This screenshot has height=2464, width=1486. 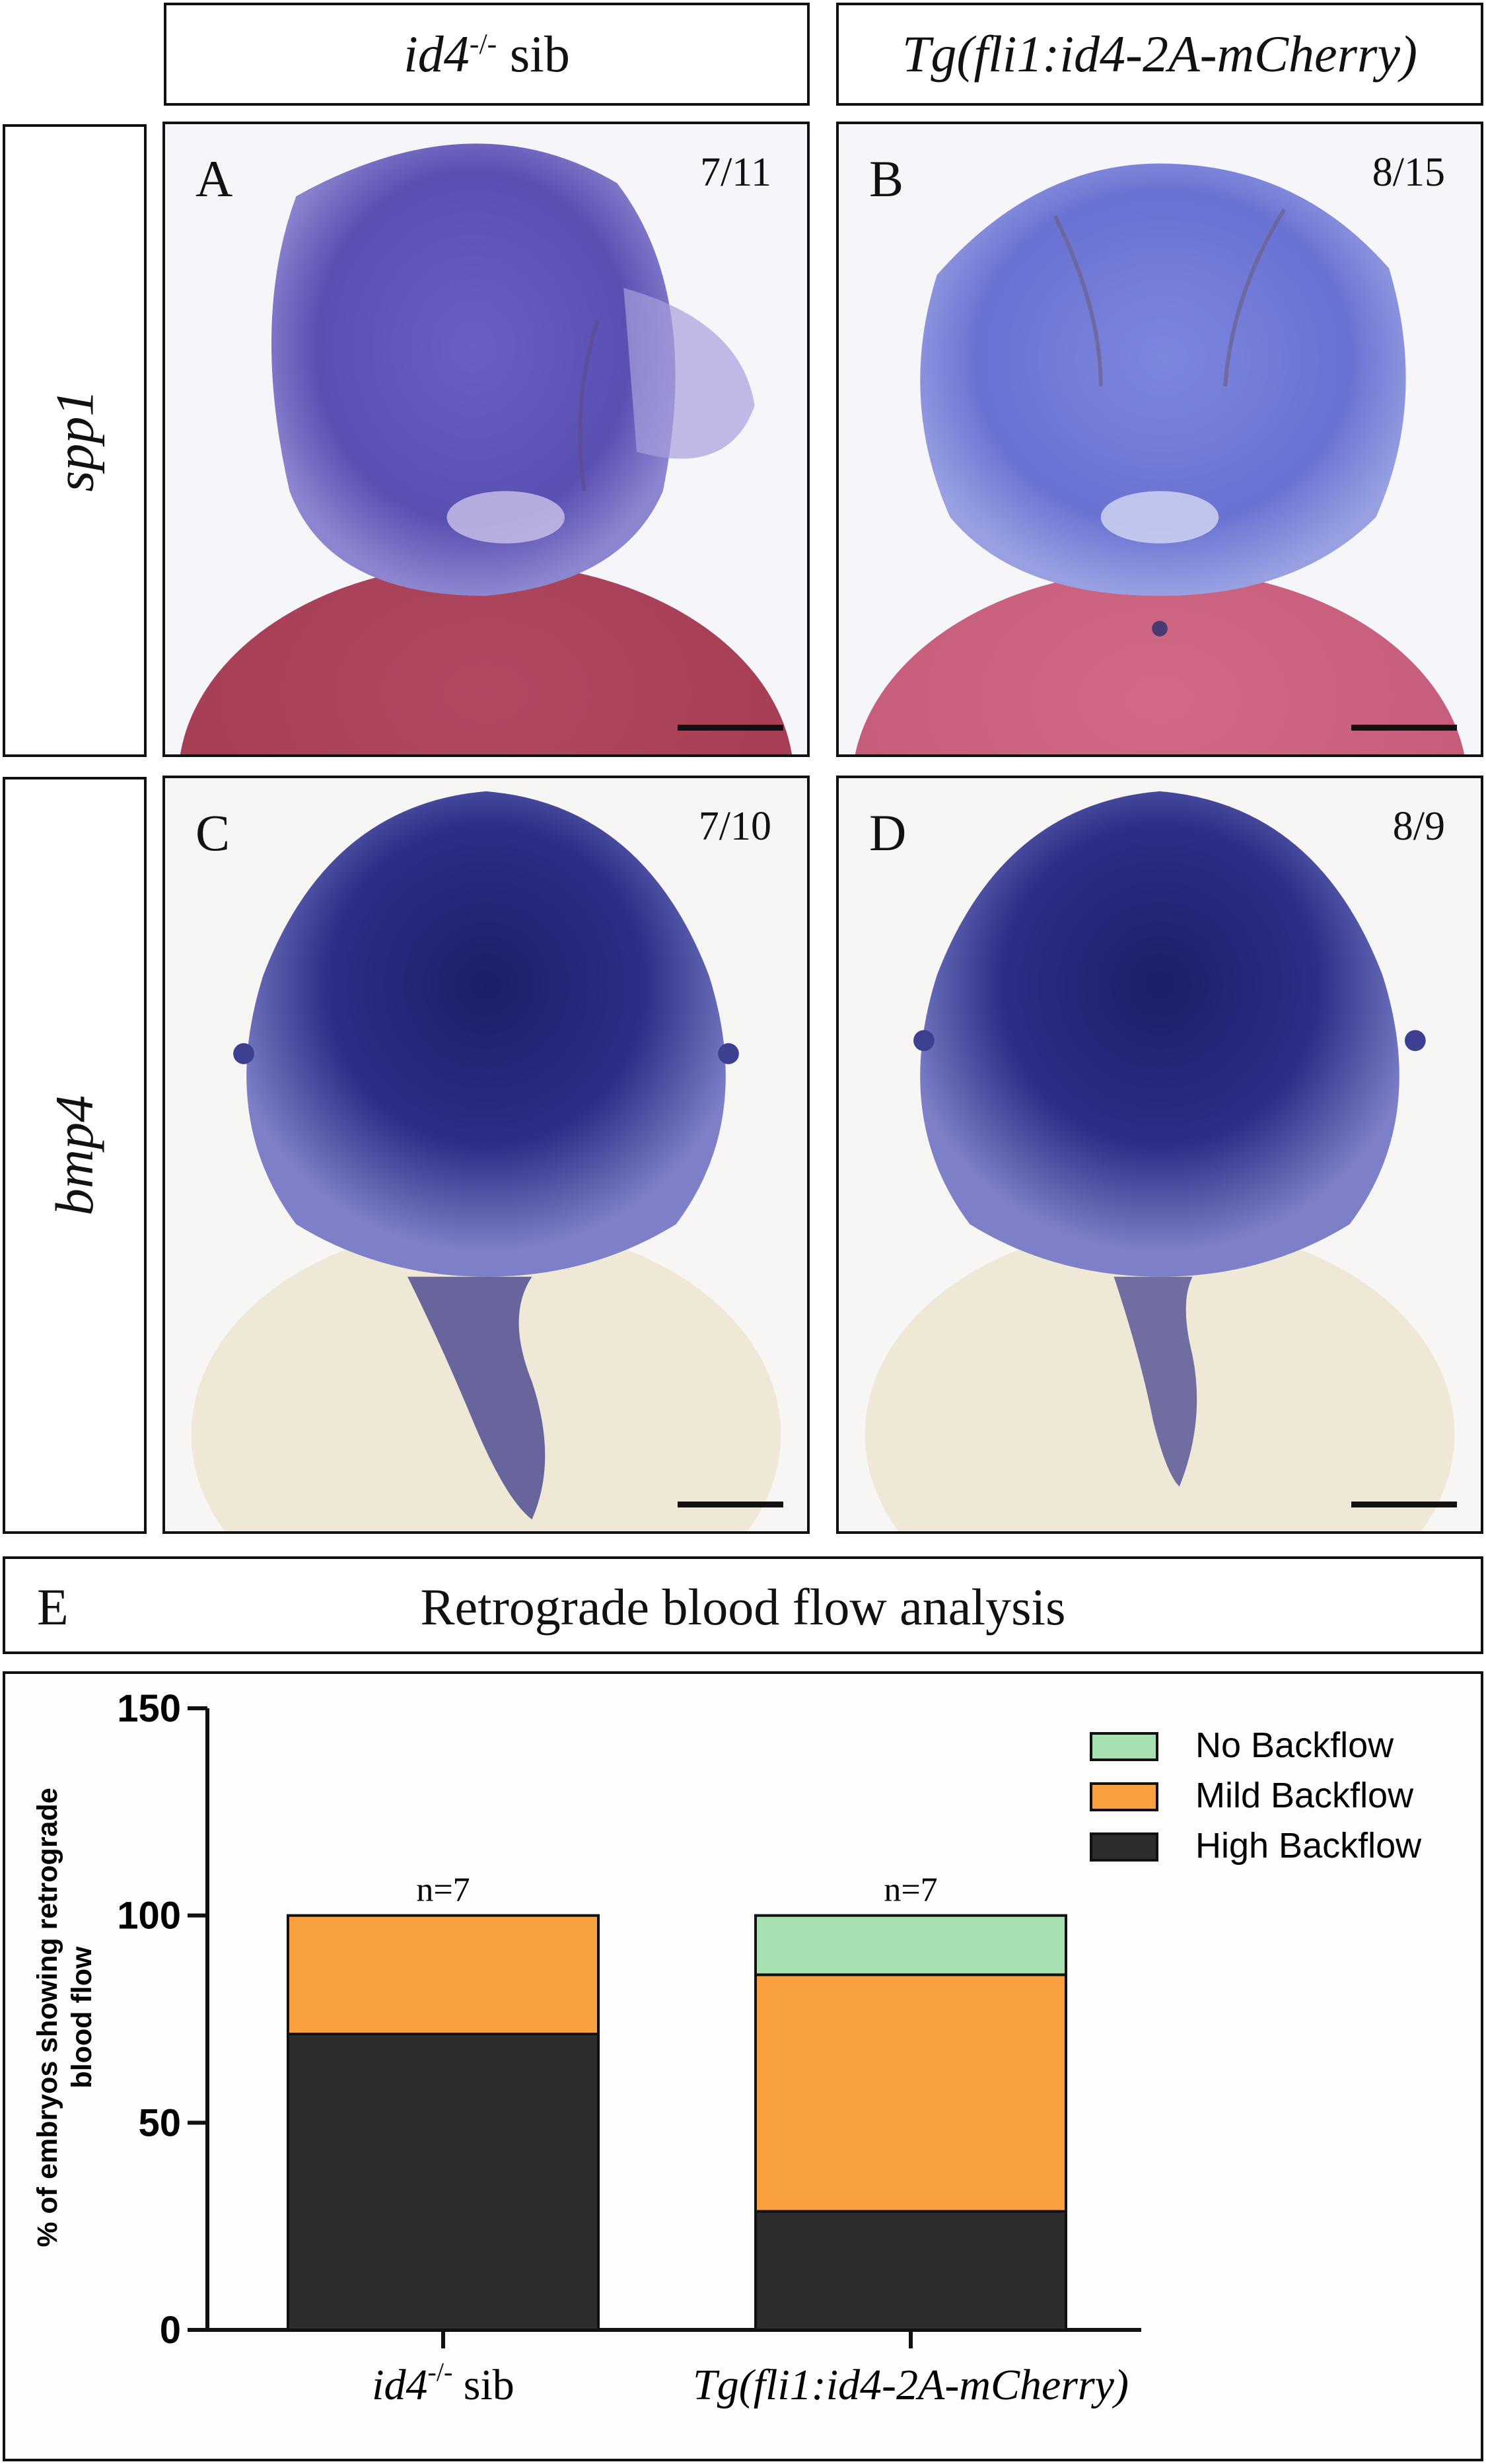 What do you see at coordinates (1124, 1847) in the screenshot?
I see `legend-swatch-high-backflow` at bounding box center [1124, 1847].